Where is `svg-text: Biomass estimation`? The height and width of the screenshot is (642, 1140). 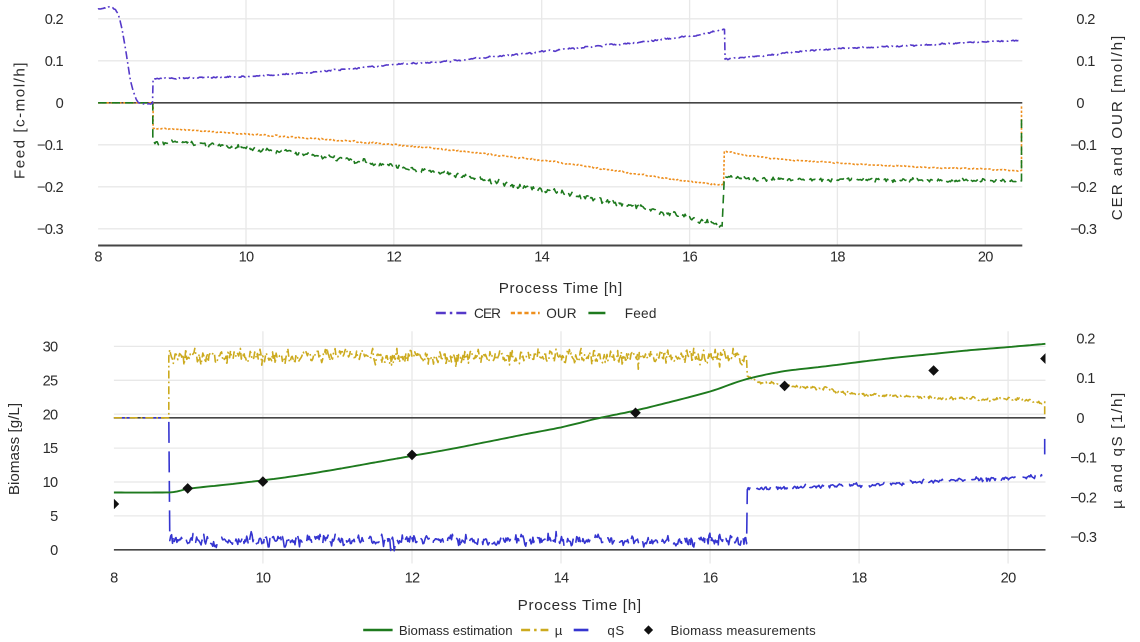
svg-text: Biomass estimation is located at coordinates (456, 630).